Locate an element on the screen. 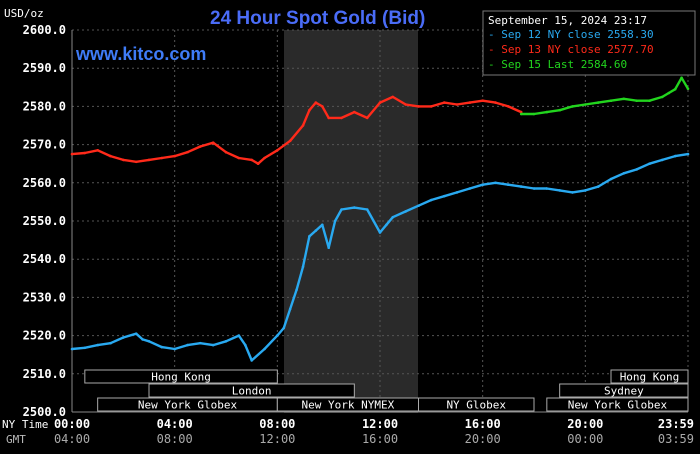 The width and height of the screenshot is (700, 454). ny-time-row-label: NY Time is located at coordinates (25, 424).